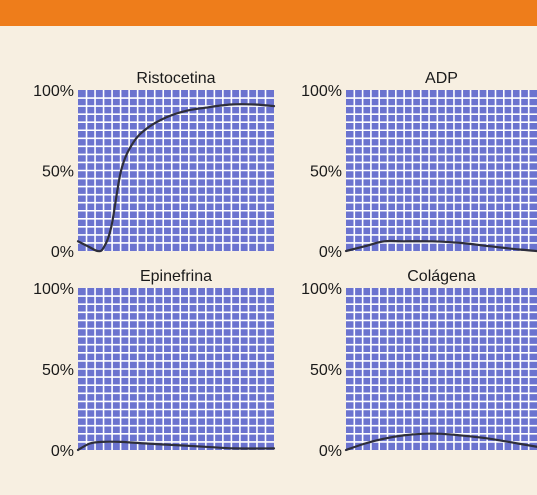 The image size is (537, 495). What do you see at coordinates (441, 78) in the screenshot?
I see `chart-title: ADP` at bounding box center [441, 78].